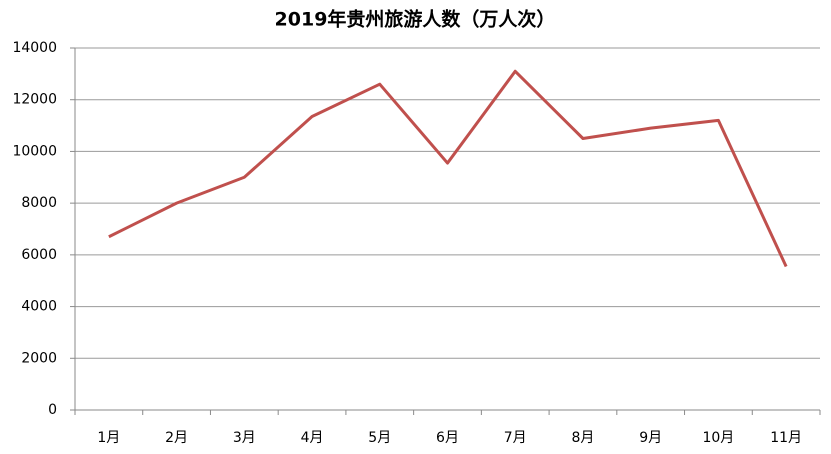  What do you see at coordinates (786, 438) in the screenshot?
I see `x-tick-label: 11月` at bounding box center [786, 438].